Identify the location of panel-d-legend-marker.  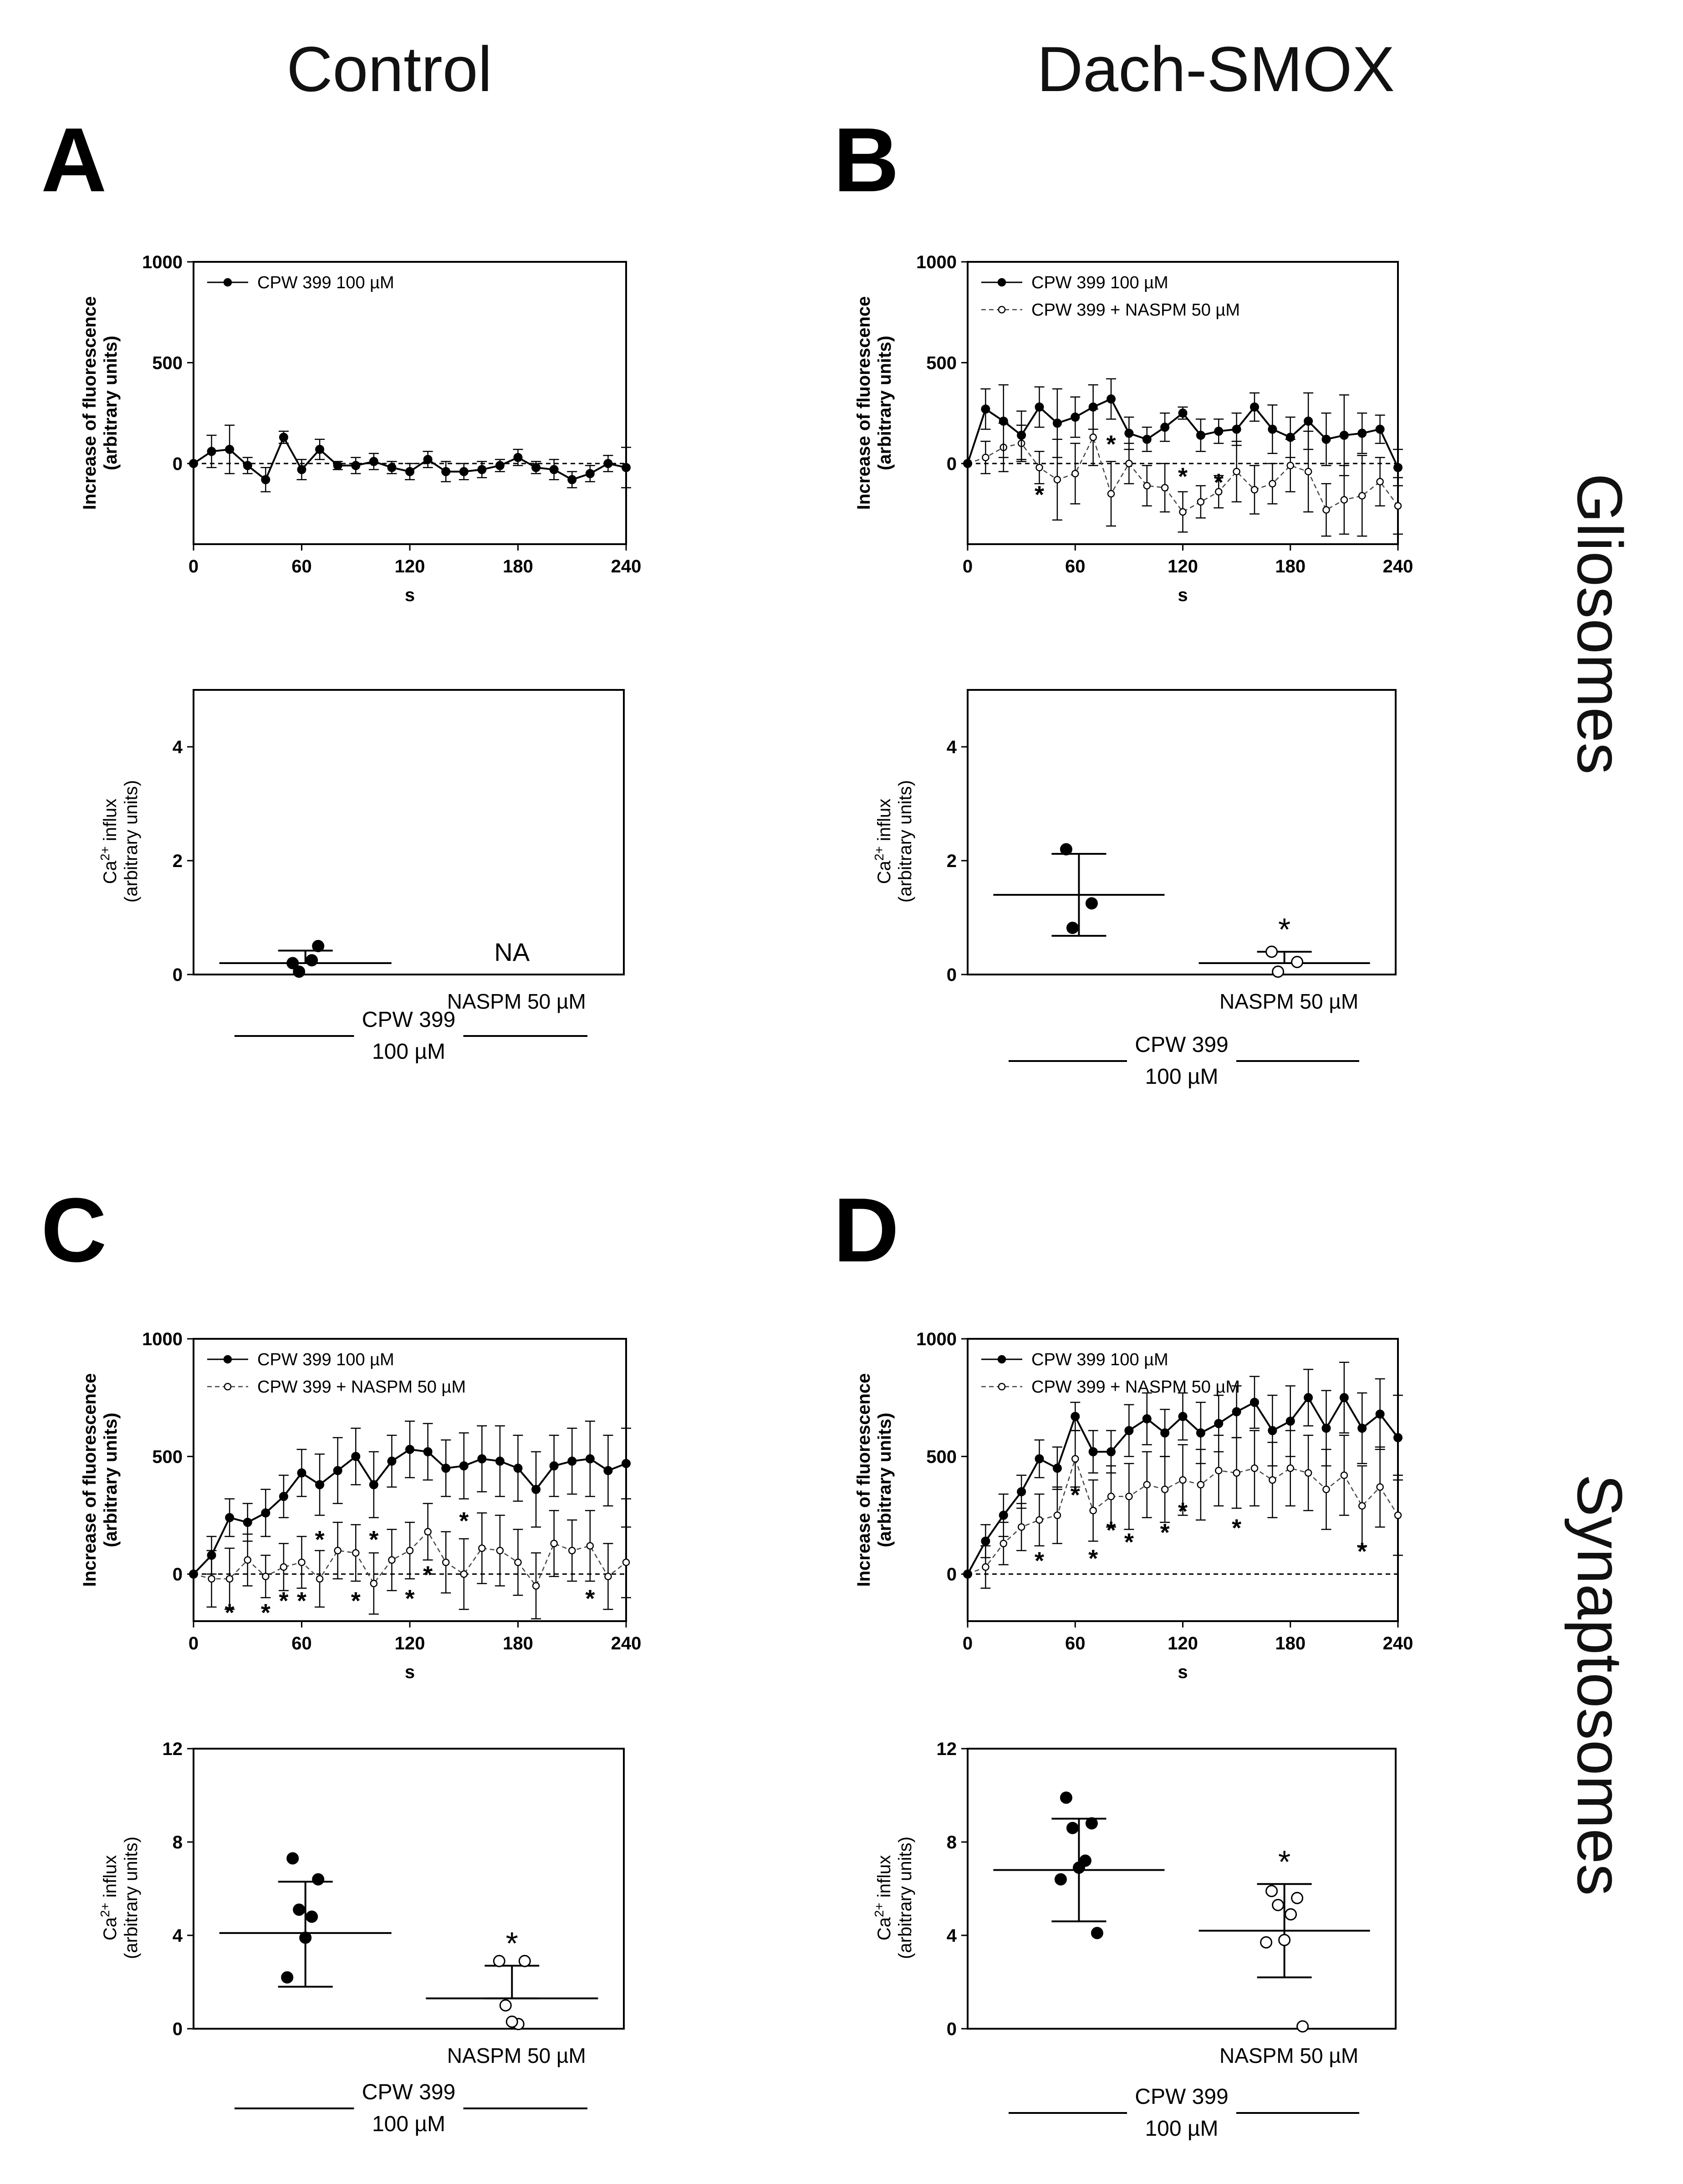
(1002, 1387).